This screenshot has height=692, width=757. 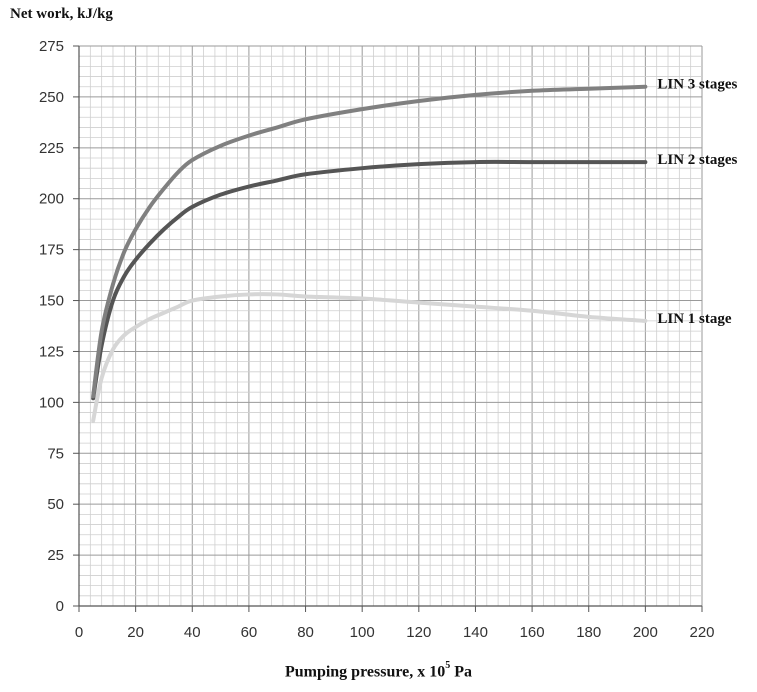 What do you see at coordinates (51, 199) in the screenshot?
I see `y-tick-label: 200` at bounding box center [51, 199].